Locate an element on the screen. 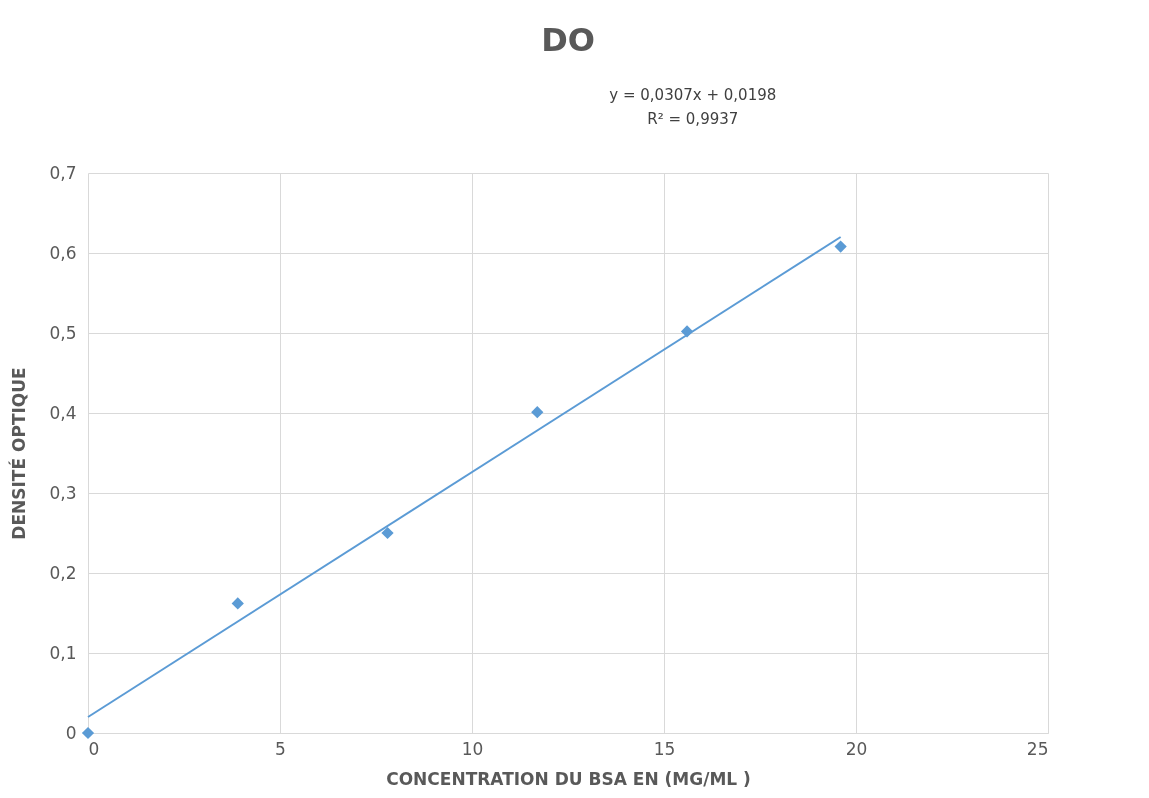 The width and height of the screenshot is (1149, 798). x-tick-label: 20 is located at coordinates (856, 748).